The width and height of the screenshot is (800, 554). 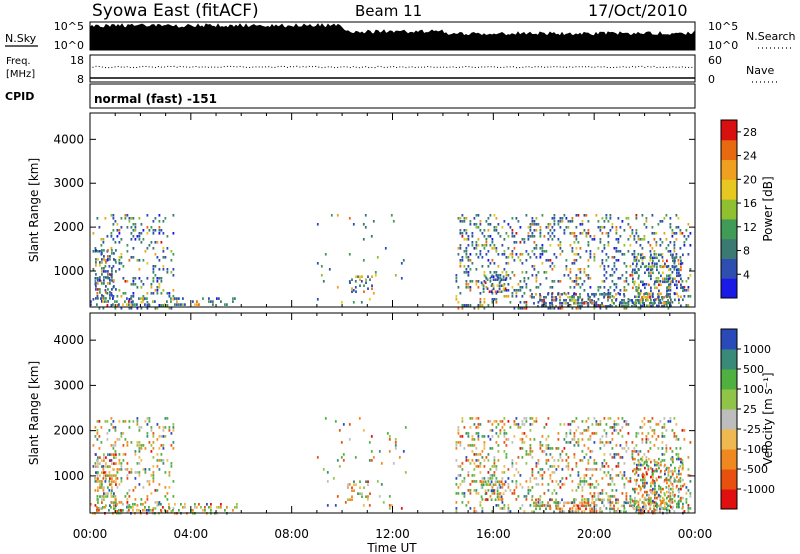 I want to click on velocity-colorbar-tick: 25, so click(x=750, y=409).